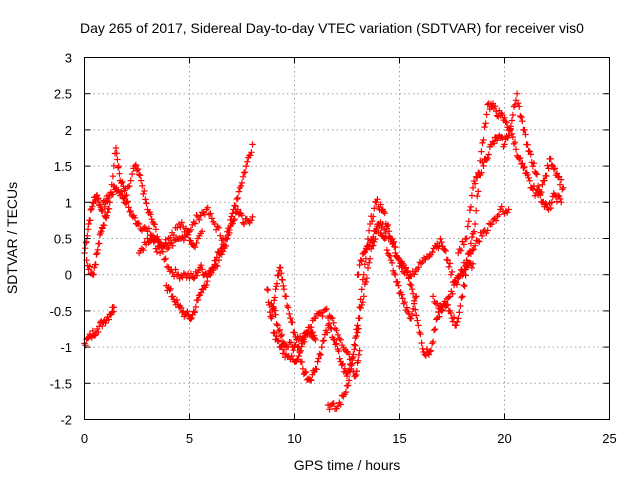 The width and height of the screenshot is (640, 480). Describe the element at coordinates (66, 347) in the screenshot. I see `y-tick-label: -1` at that location.